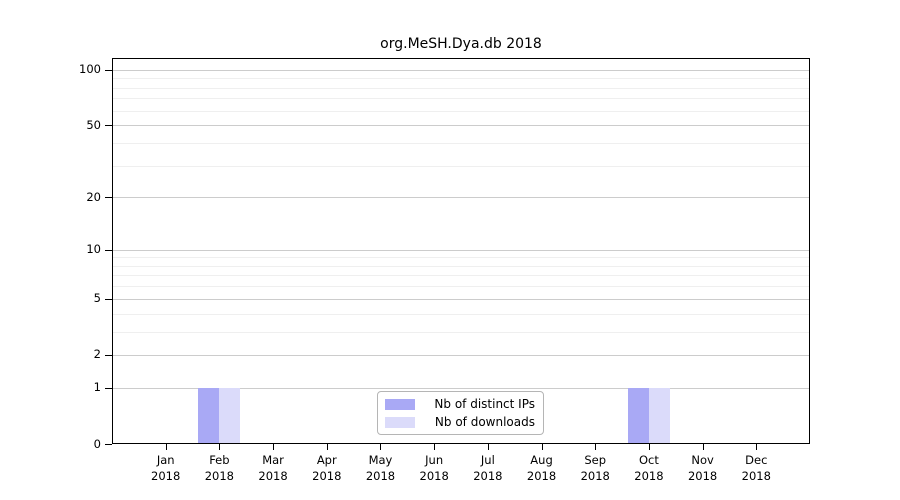 The width and height of the screenshot is (900, 500). I want to click on y-tick-label: 100, so click(90, 69).